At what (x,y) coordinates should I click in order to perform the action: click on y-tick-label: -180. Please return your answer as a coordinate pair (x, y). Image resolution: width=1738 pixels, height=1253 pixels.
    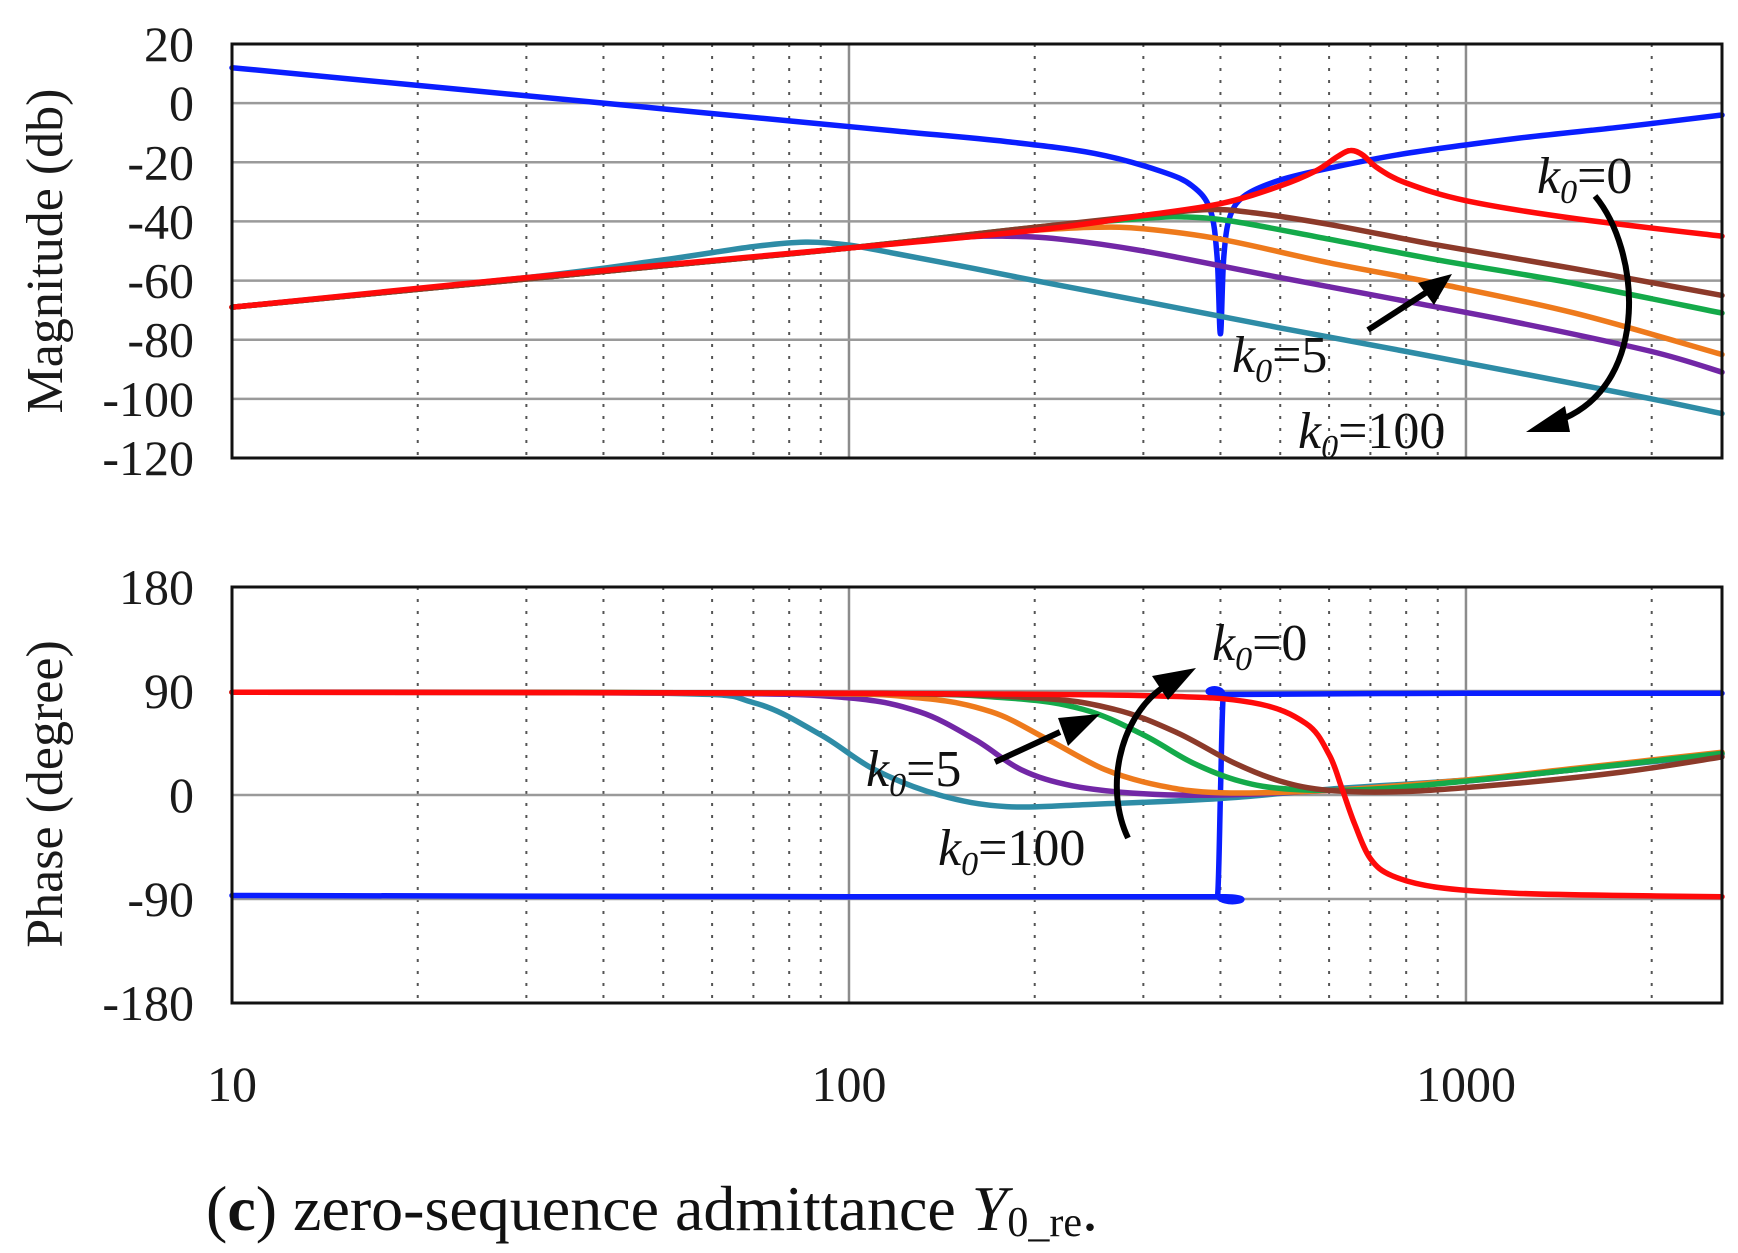
    Looking at the image, I should click on (148, 1003).